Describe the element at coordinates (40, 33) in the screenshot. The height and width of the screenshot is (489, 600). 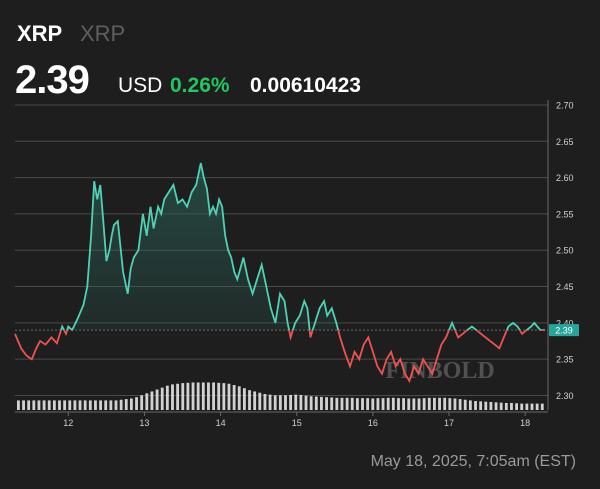
I see `asset-name: XRP` at that location.